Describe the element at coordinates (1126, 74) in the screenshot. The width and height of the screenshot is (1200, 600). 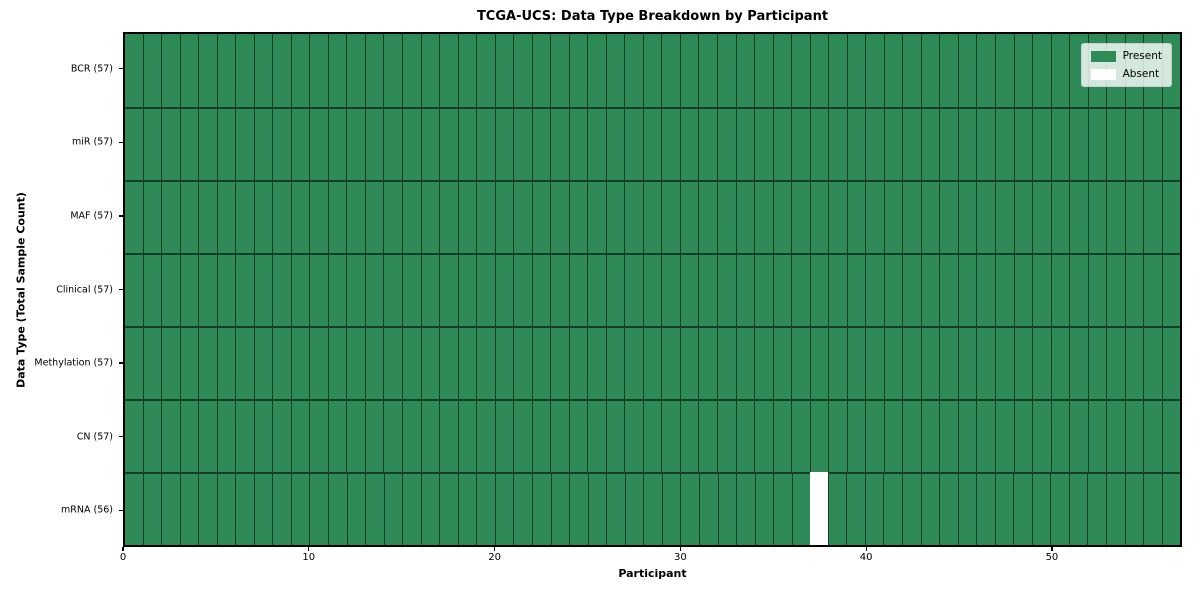
I see `legend-entry: Absent` at that location.